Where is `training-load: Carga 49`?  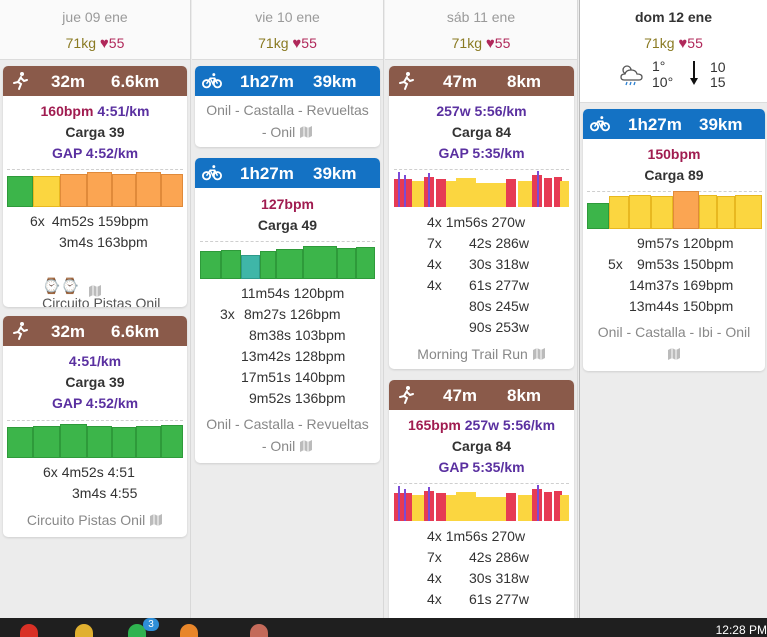 training-load: Carga 49 is located at coordinates (287, 225).